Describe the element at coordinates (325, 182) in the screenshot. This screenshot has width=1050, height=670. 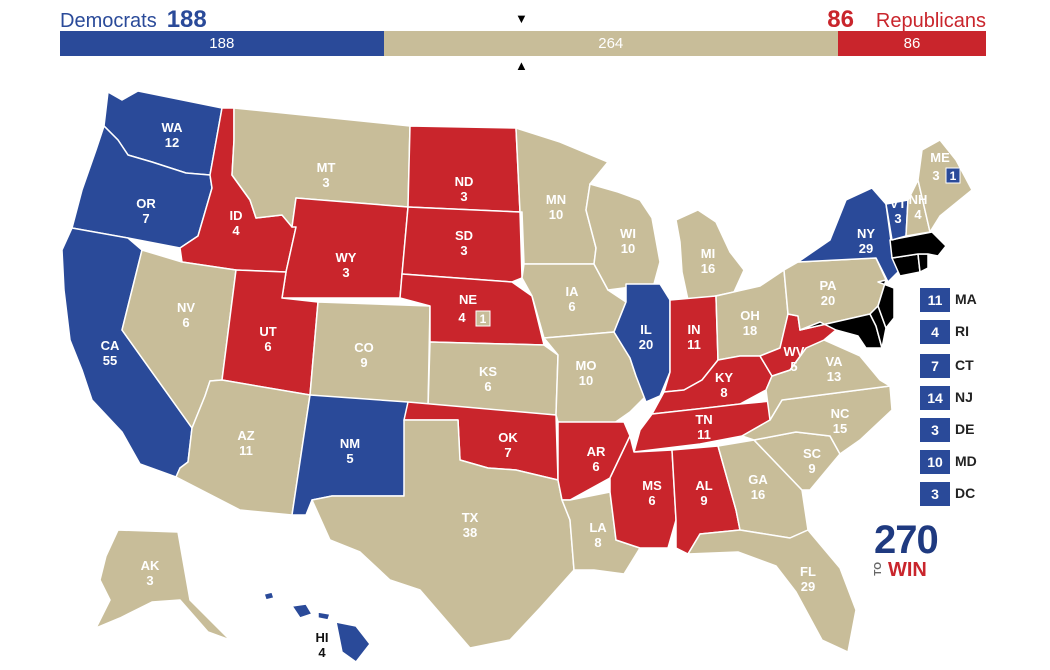
I see `state-ev-mt: 3` at that location.